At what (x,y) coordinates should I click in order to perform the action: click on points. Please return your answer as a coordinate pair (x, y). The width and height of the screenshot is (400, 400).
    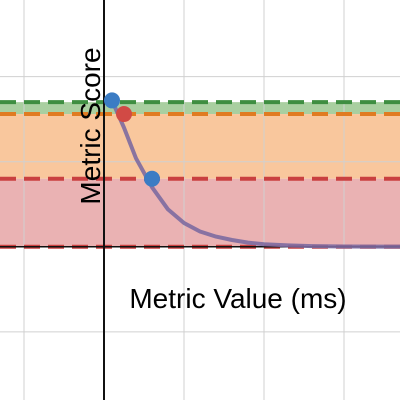
    Looking at the image, I should click on (132, 139).